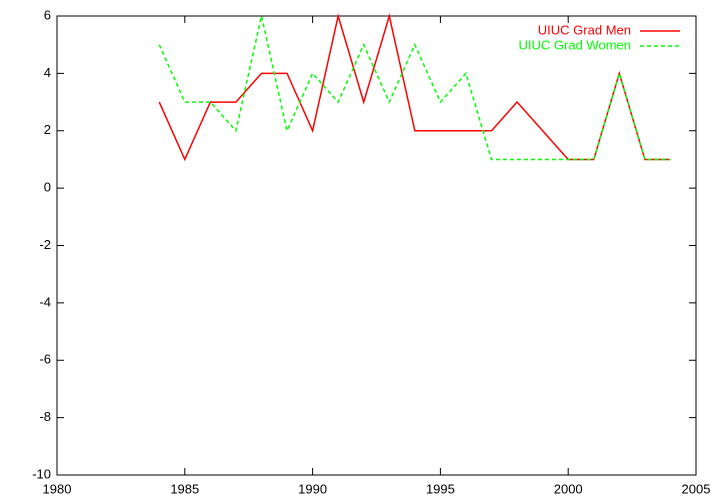 The image size is (720, 504). I want to click on y-tick-label: 2, so click(47, 129).